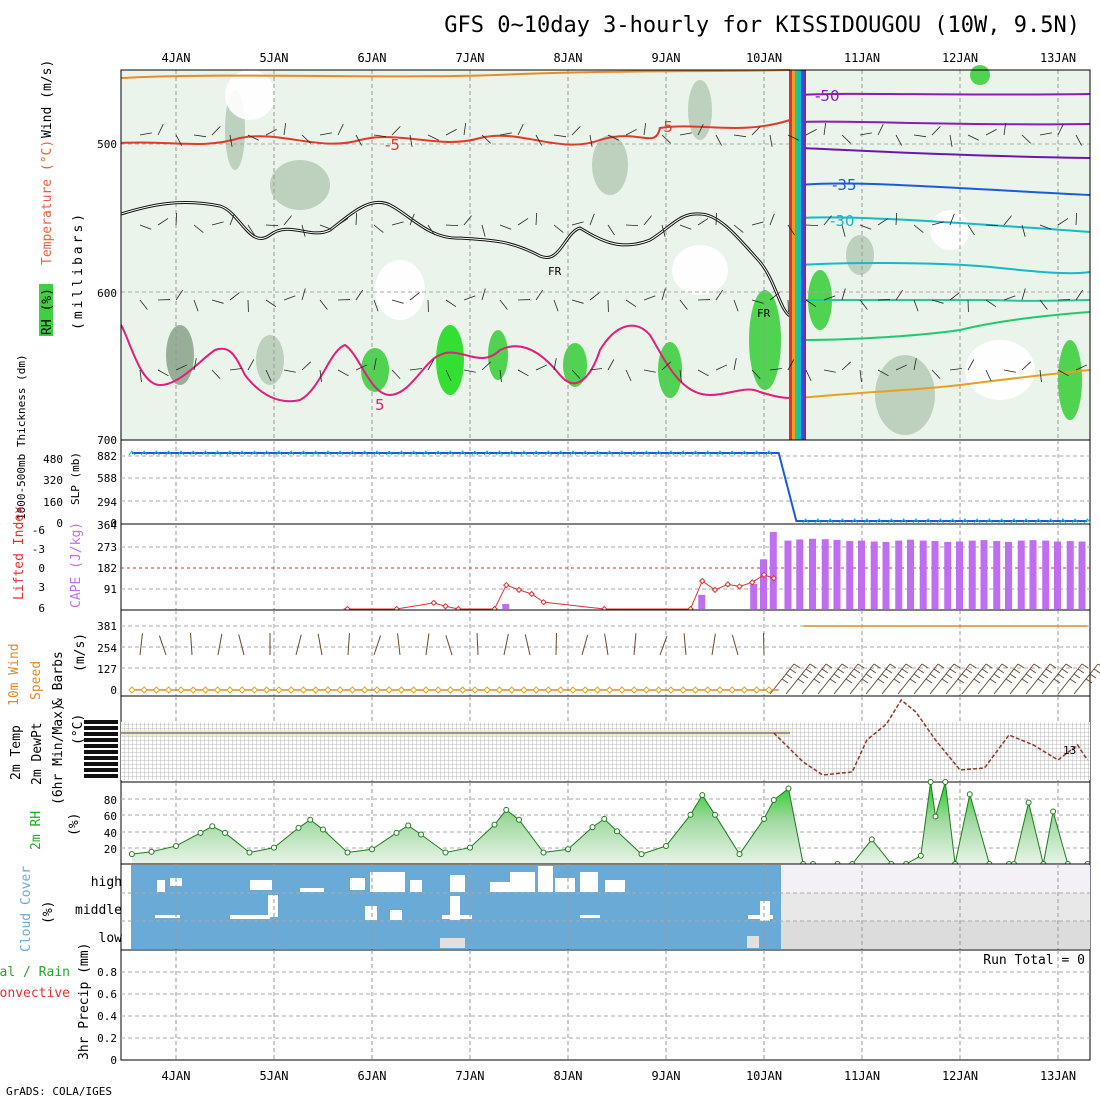  I want to click on contour-t-minus10, so click(945, 384).